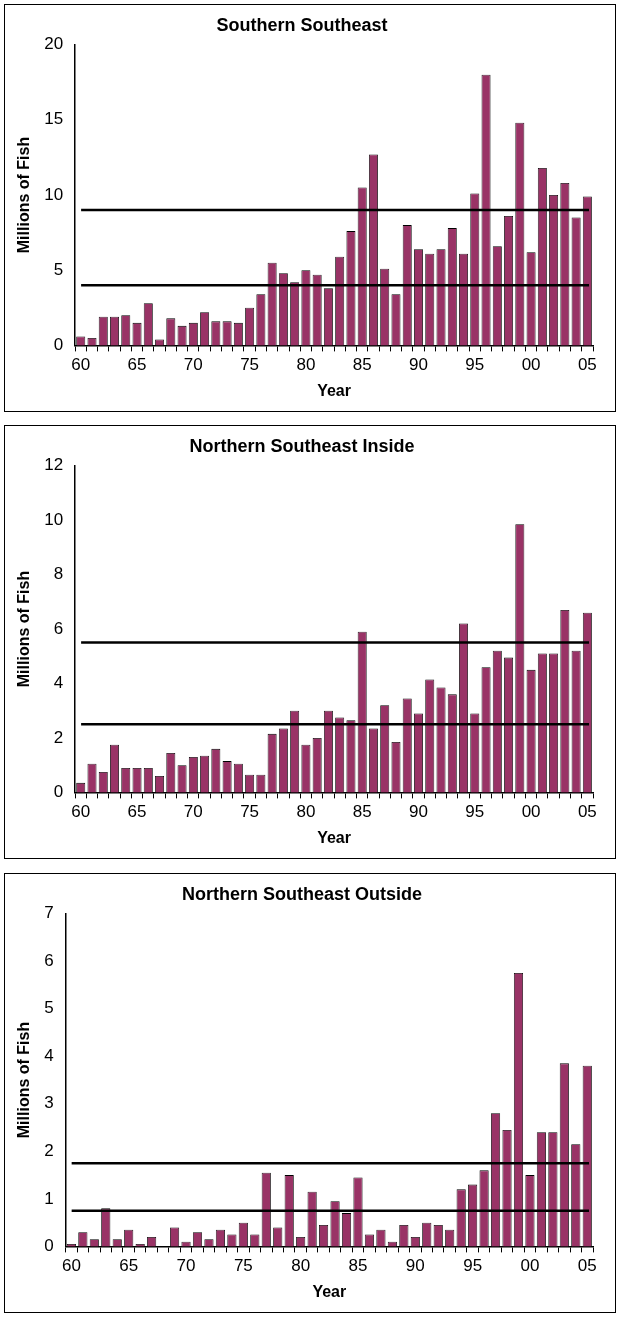 Image resolution: width=624 pixels, height=1318 pixels. I want to click on y-tick-label: 15, so click(54, 119).